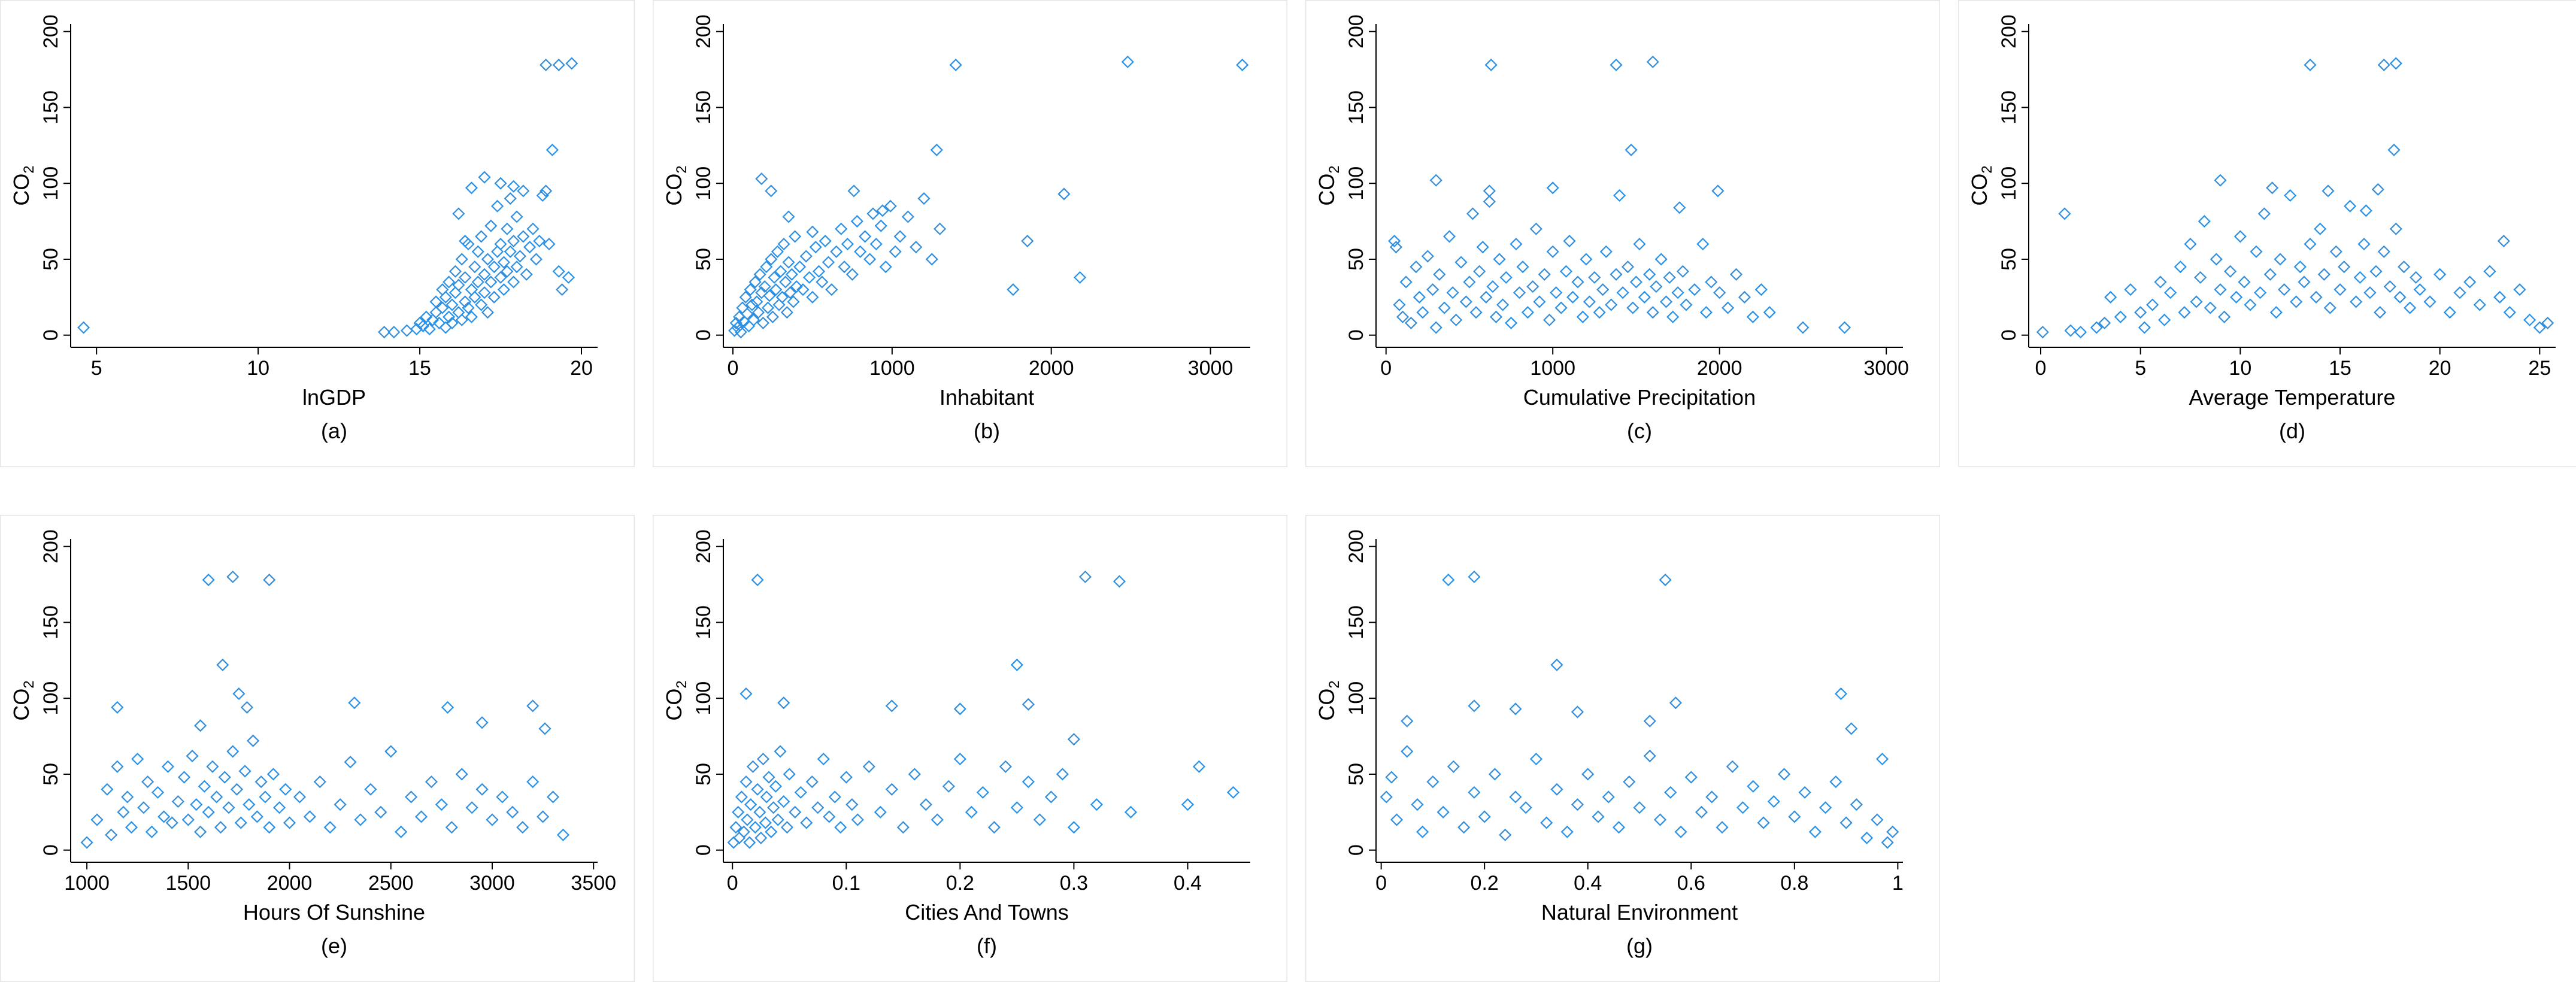  I want to click on y-tick-label: 150, so click(703, 108).